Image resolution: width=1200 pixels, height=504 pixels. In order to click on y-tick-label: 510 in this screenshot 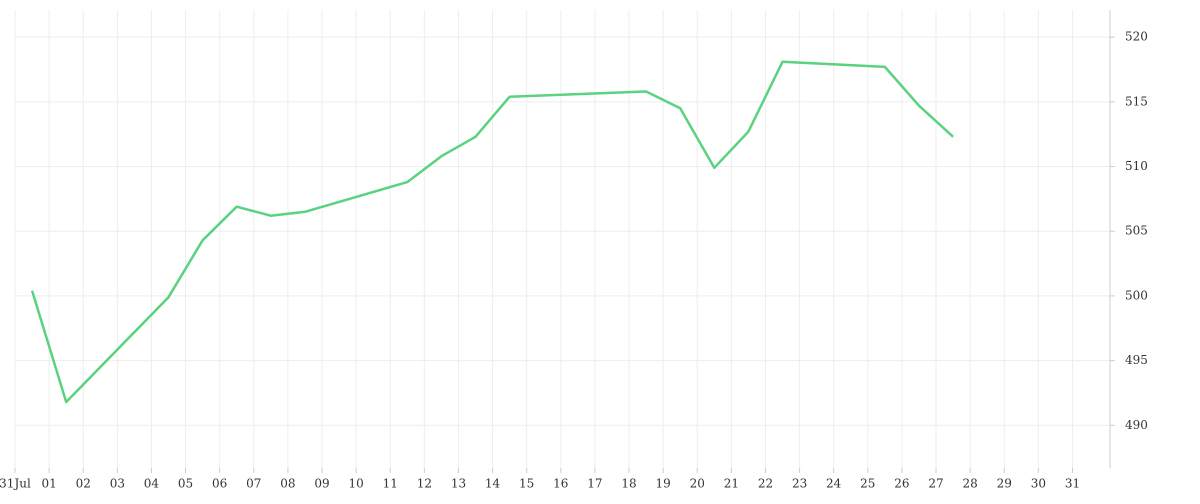, I will do `click(1136, 166)`.